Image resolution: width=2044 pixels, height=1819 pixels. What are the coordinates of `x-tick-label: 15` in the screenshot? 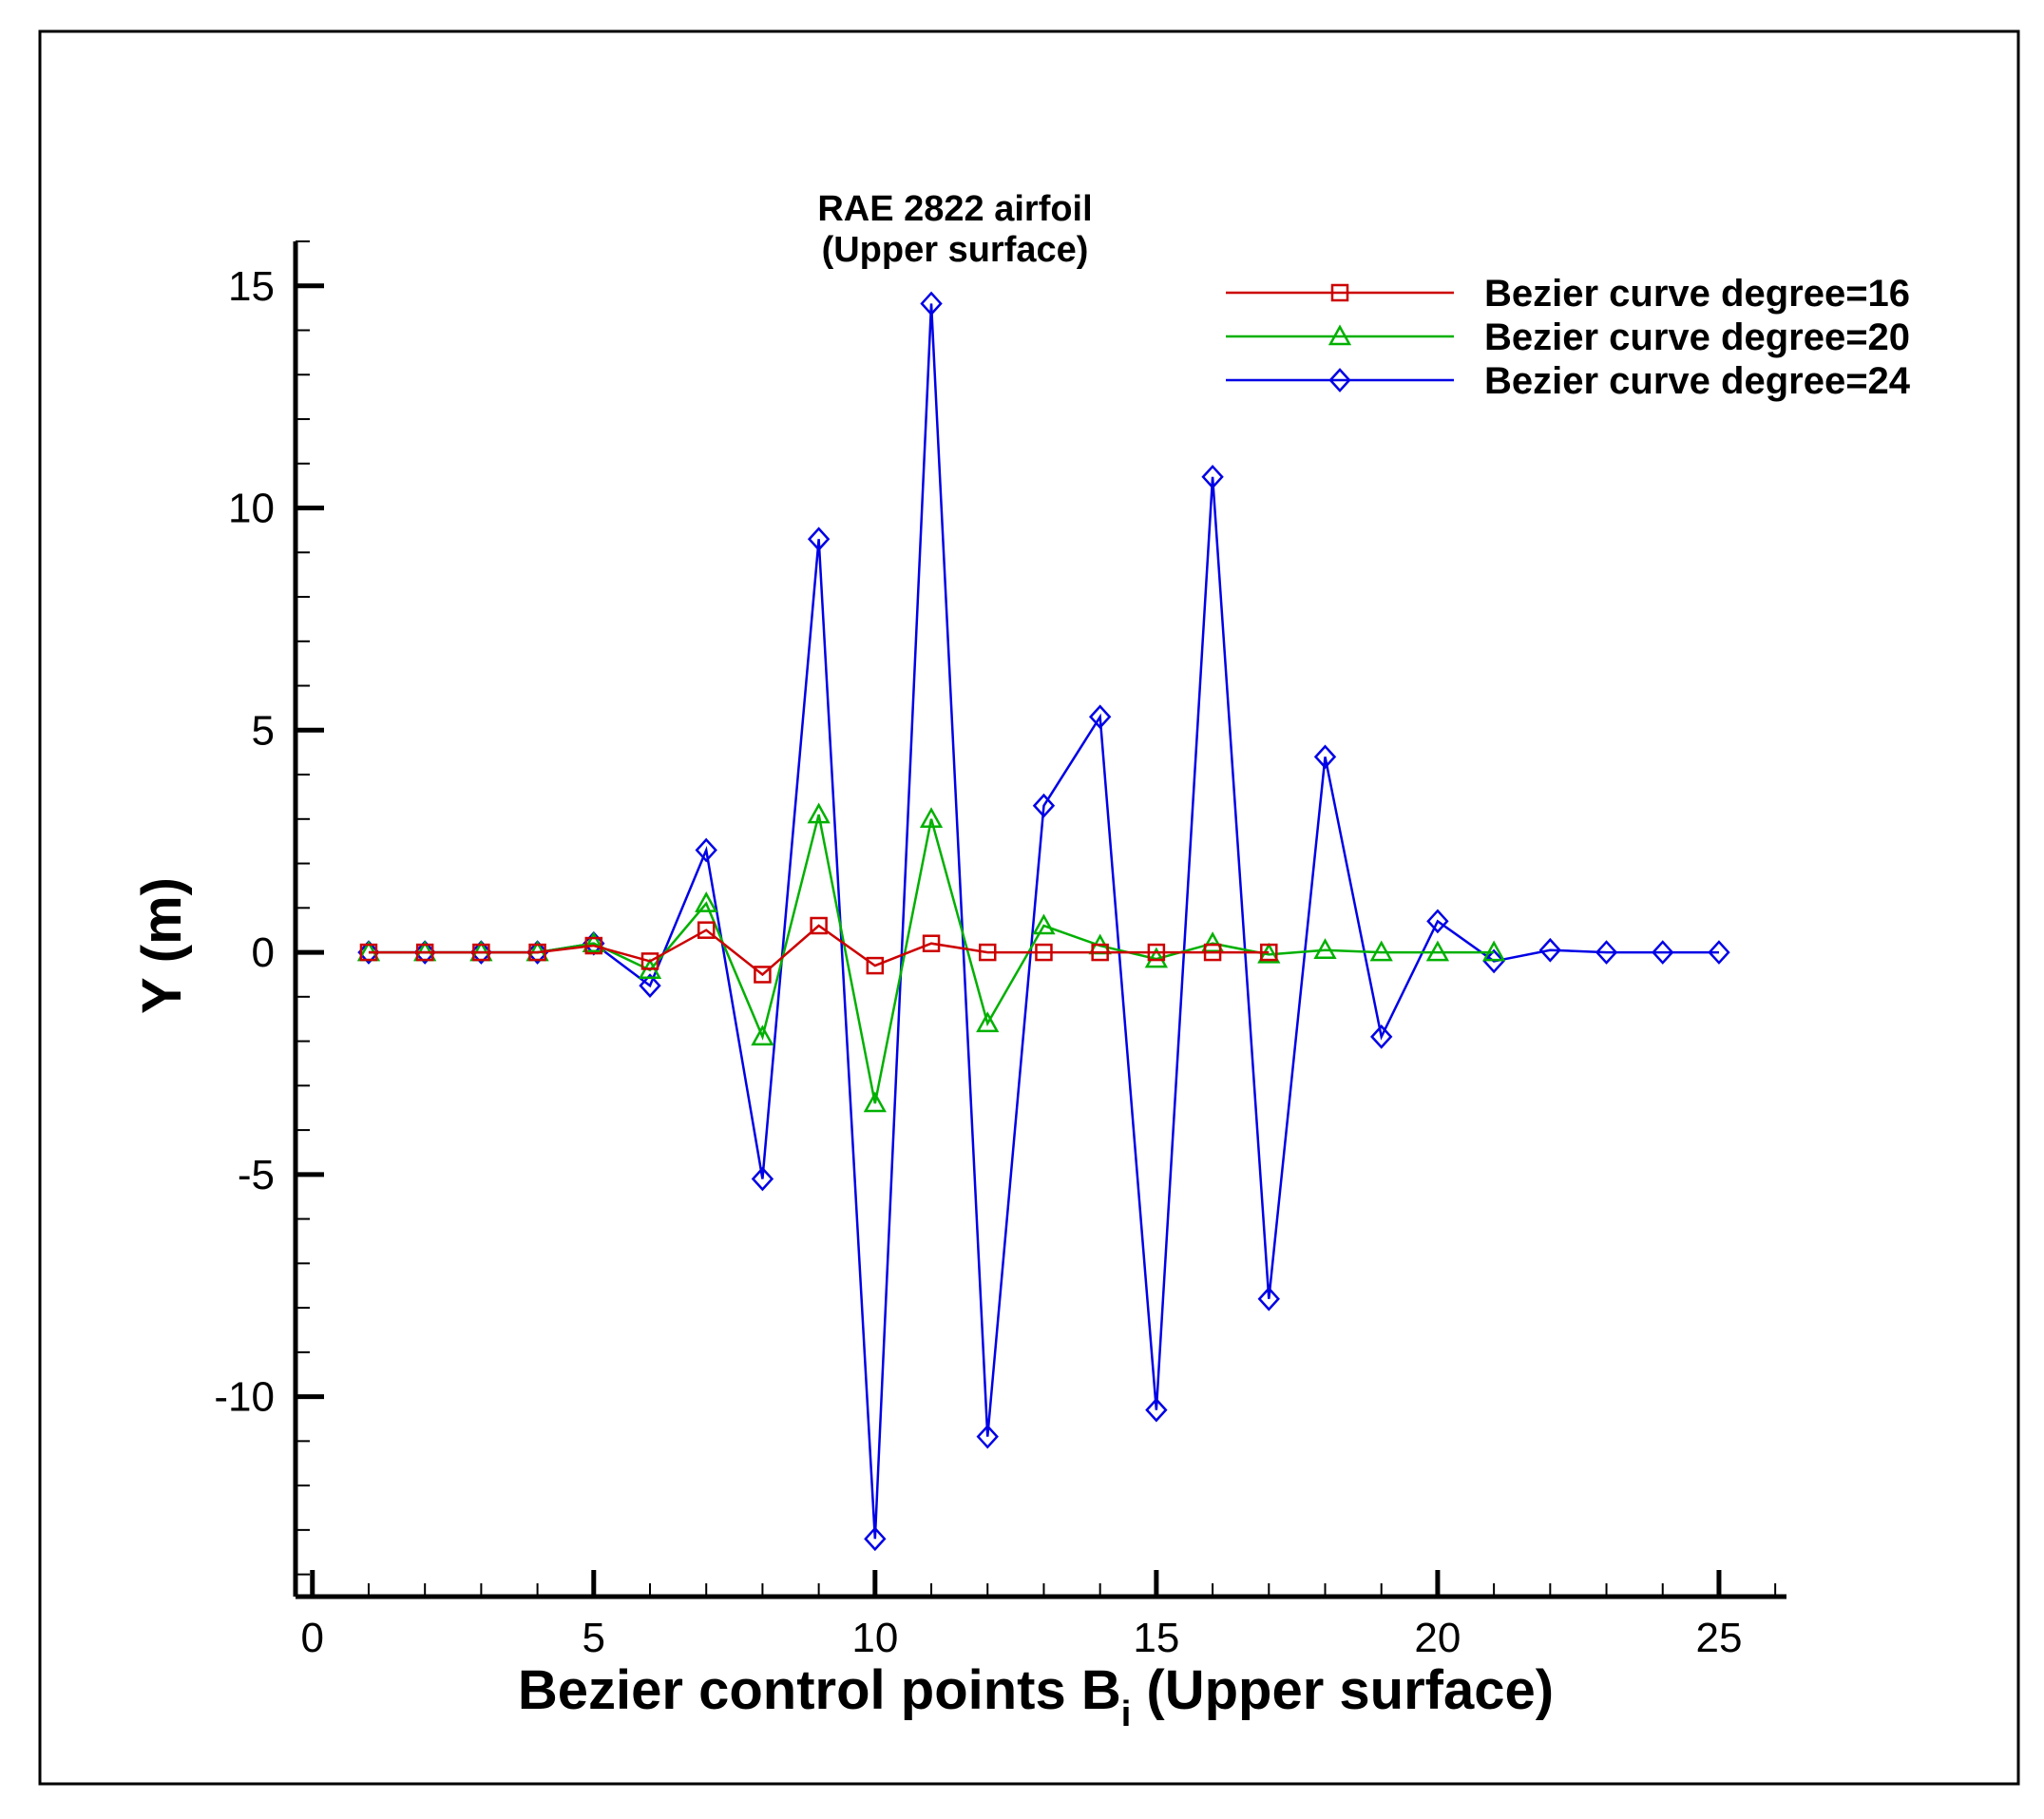 It's located at (1156, 1638).